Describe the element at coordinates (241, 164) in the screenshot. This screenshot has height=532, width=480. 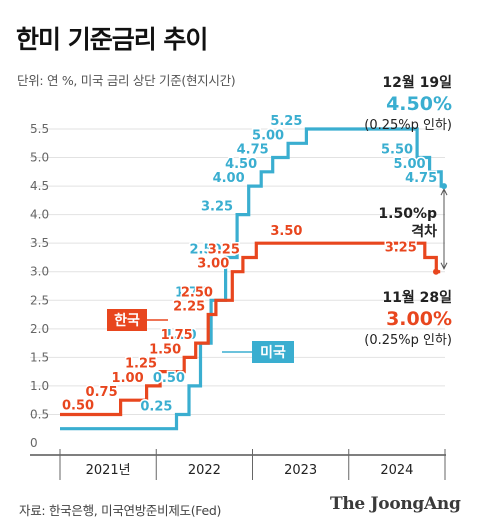
I see `us-value-label: 4.50` at that location.